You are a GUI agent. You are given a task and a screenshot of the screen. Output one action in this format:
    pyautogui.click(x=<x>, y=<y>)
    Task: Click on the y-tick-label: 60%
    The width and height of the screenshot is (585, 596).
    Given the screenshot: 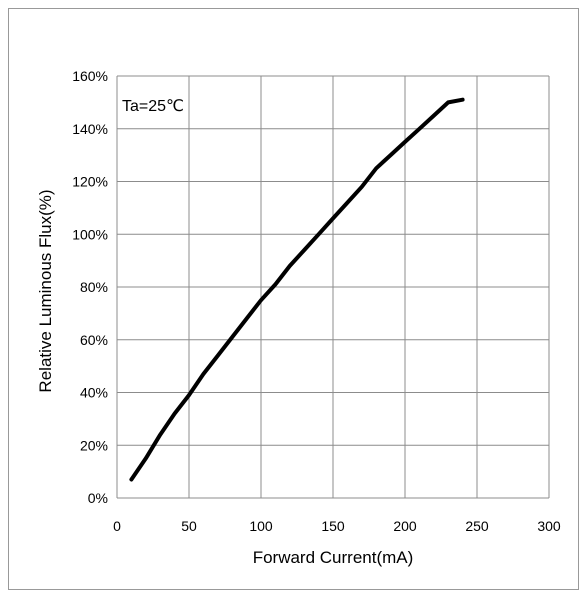 What is the action you would take?
    pyautogui.click(x=94, y=340)
    